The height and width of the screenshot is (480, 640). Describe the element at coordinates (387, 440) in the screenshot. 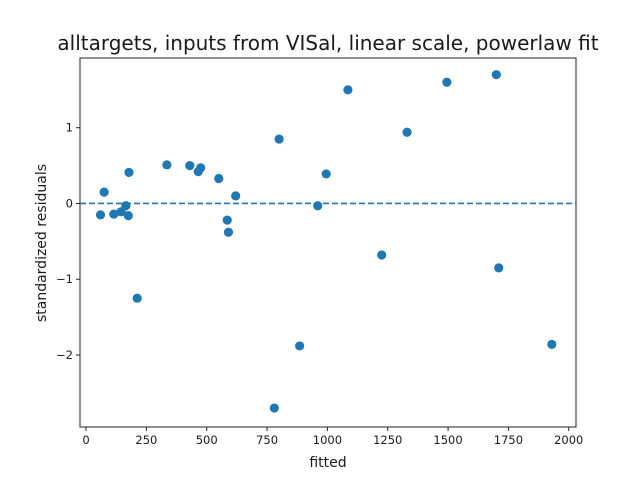

I see `x-tick-label: 1250` at that location.